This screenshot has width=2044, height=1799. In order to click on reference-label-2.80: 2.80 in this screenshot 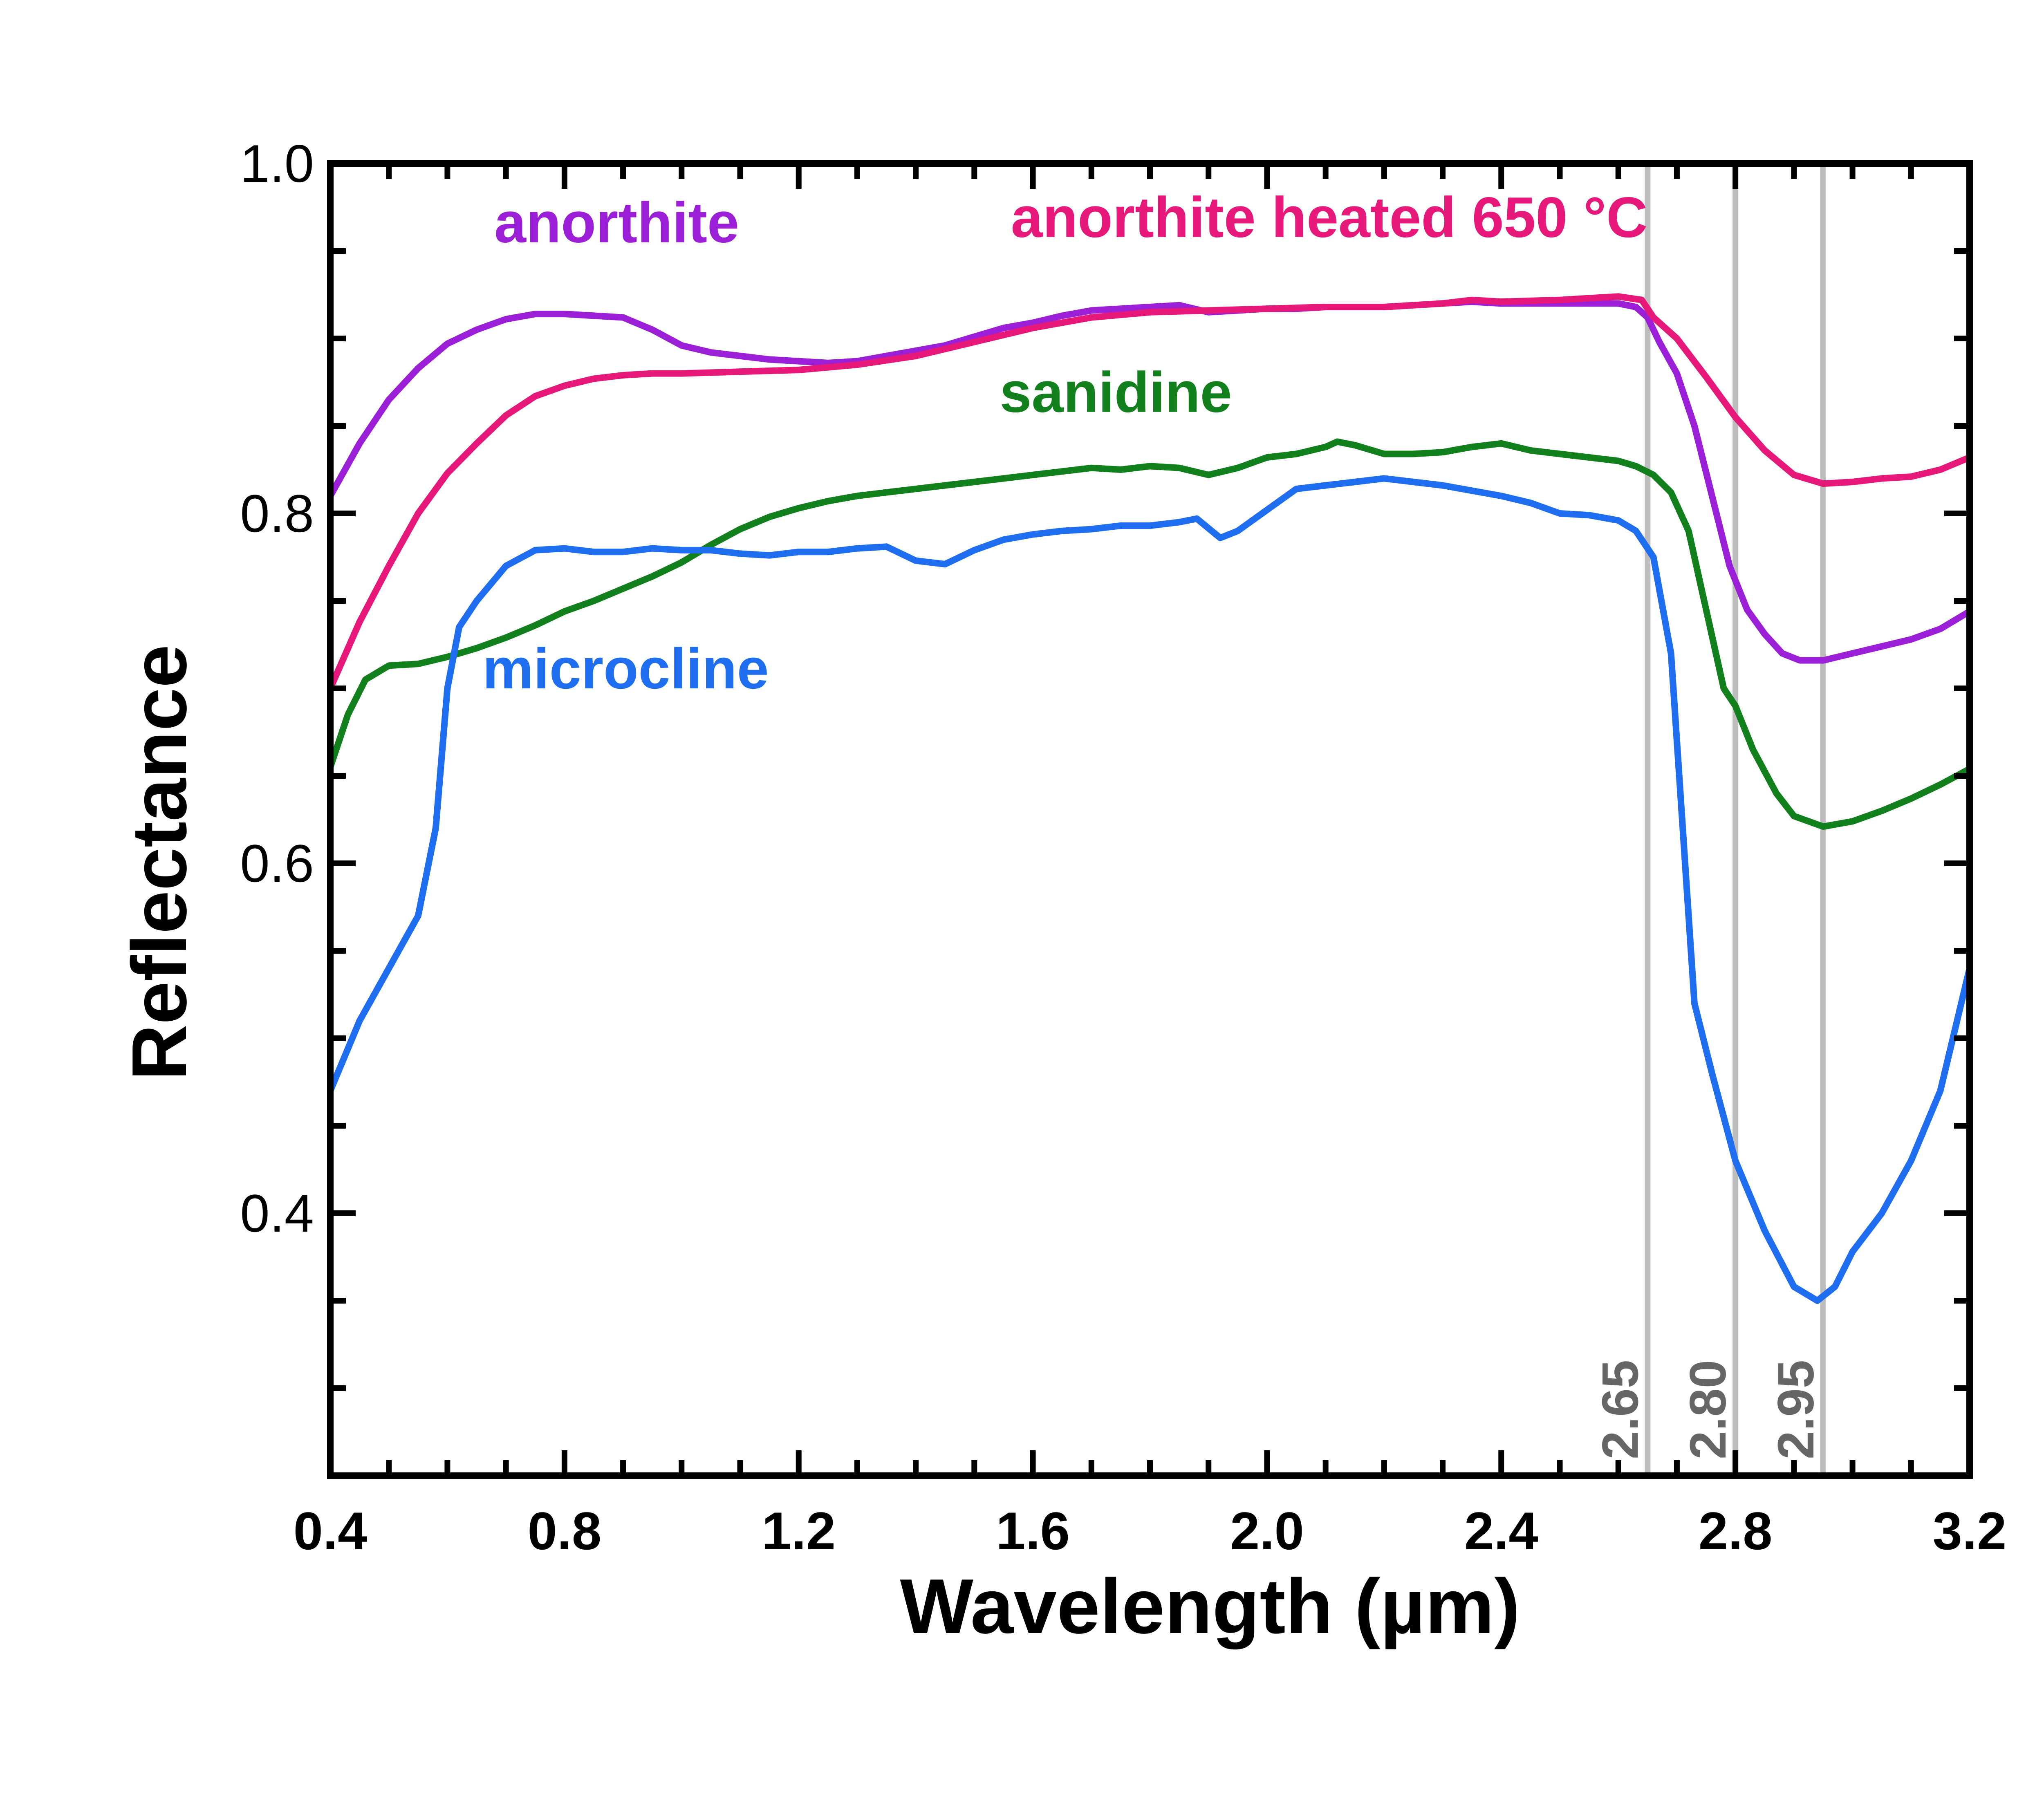, I will do `click(1708, 1409)`.